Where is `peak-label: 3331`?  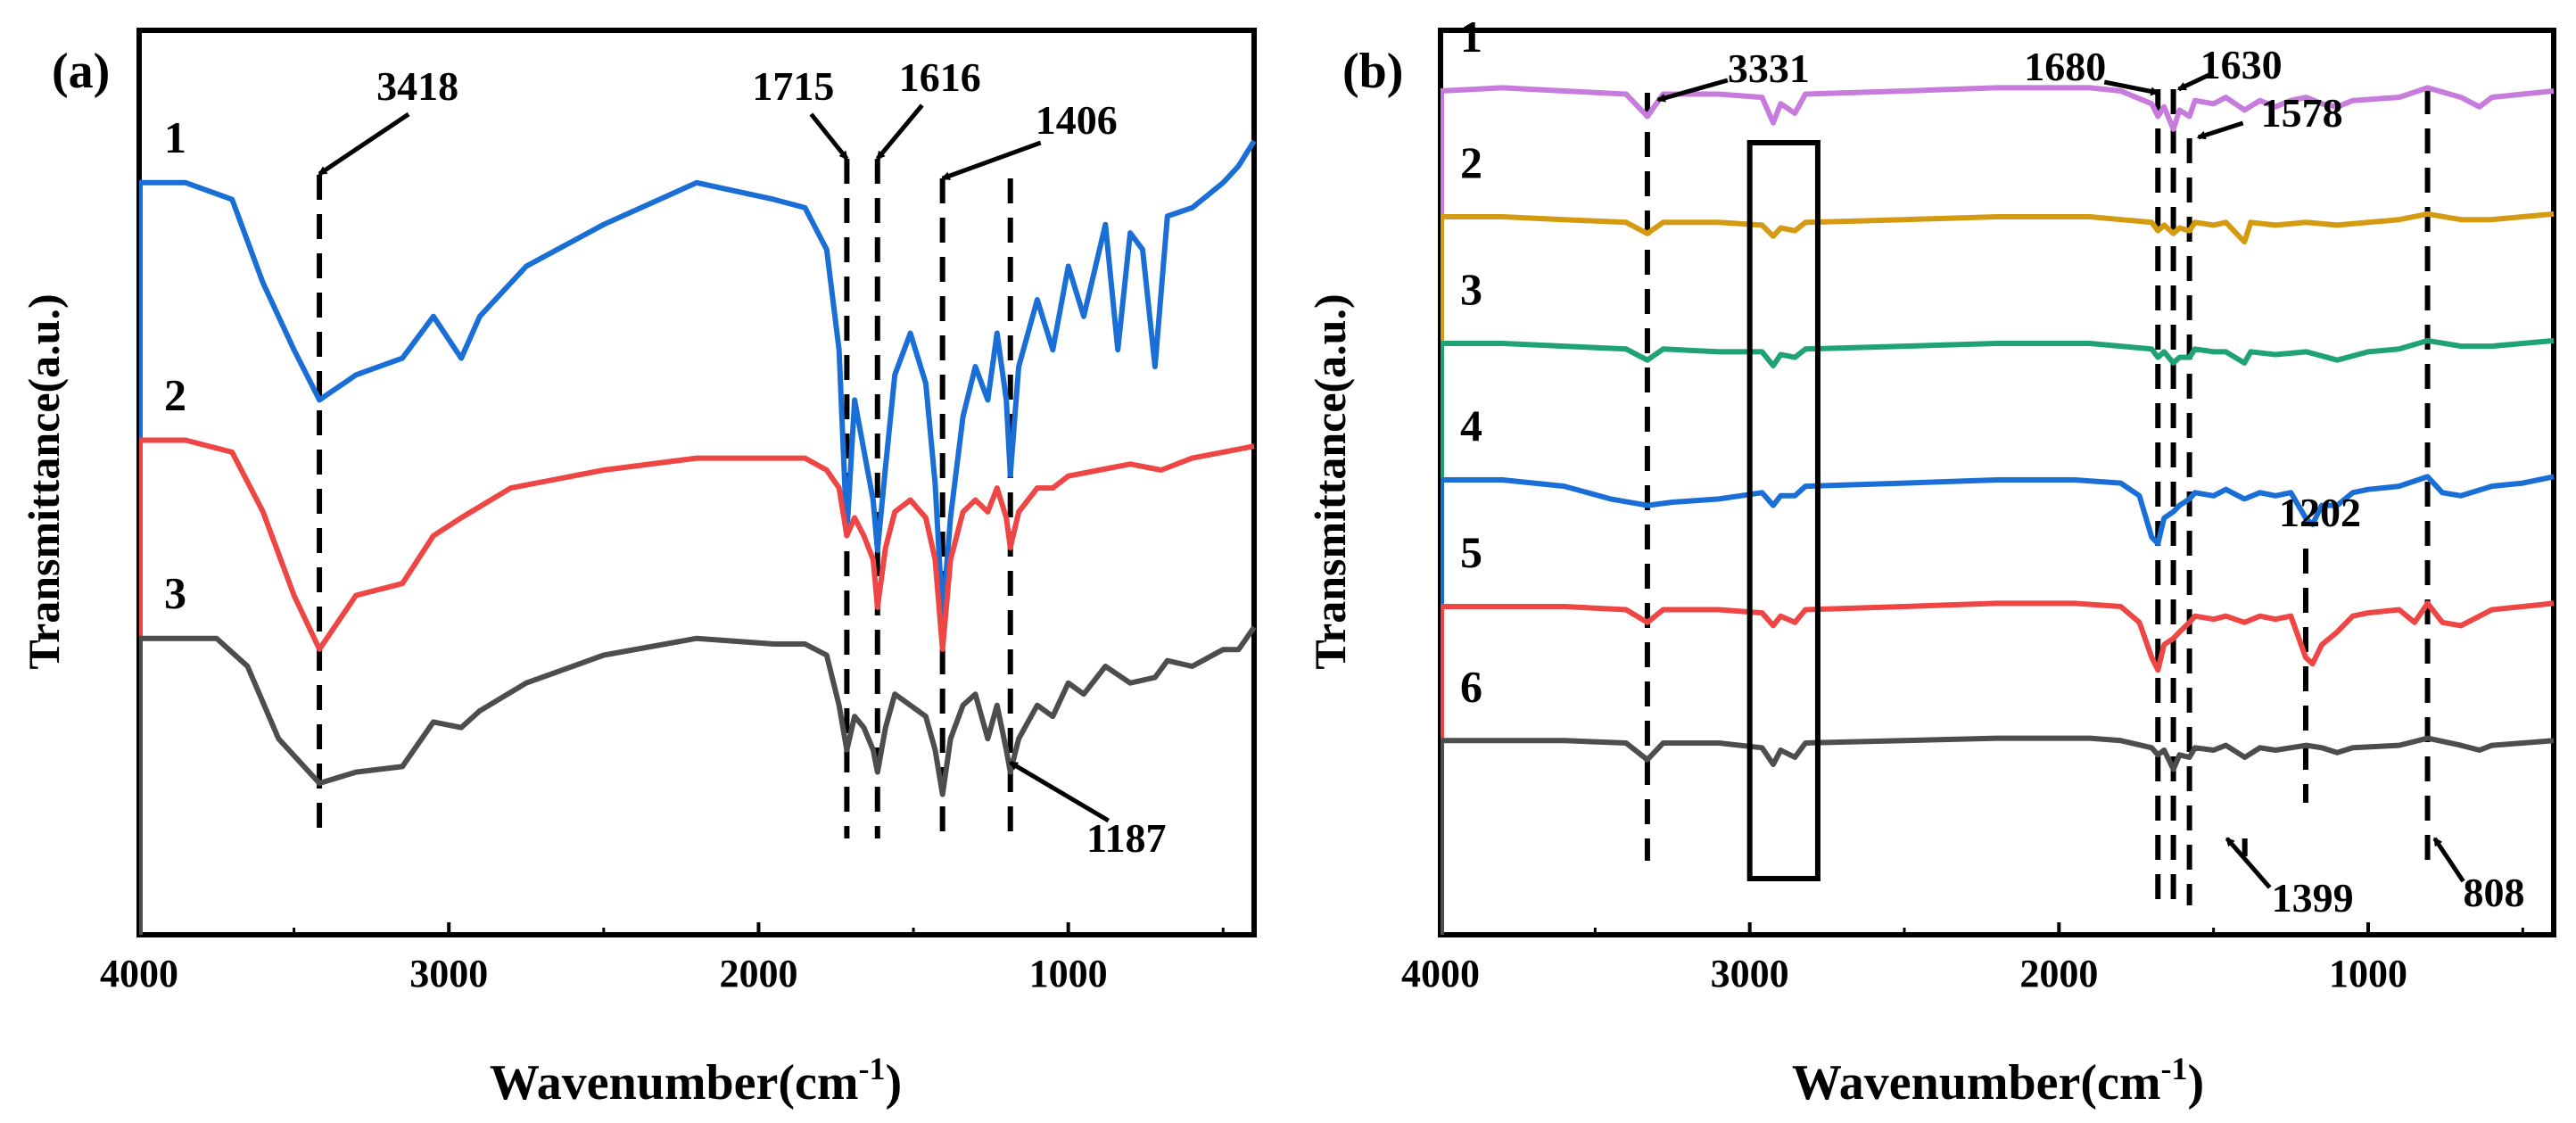 peak-label: 3331 is located at coordinates (1769, 68).